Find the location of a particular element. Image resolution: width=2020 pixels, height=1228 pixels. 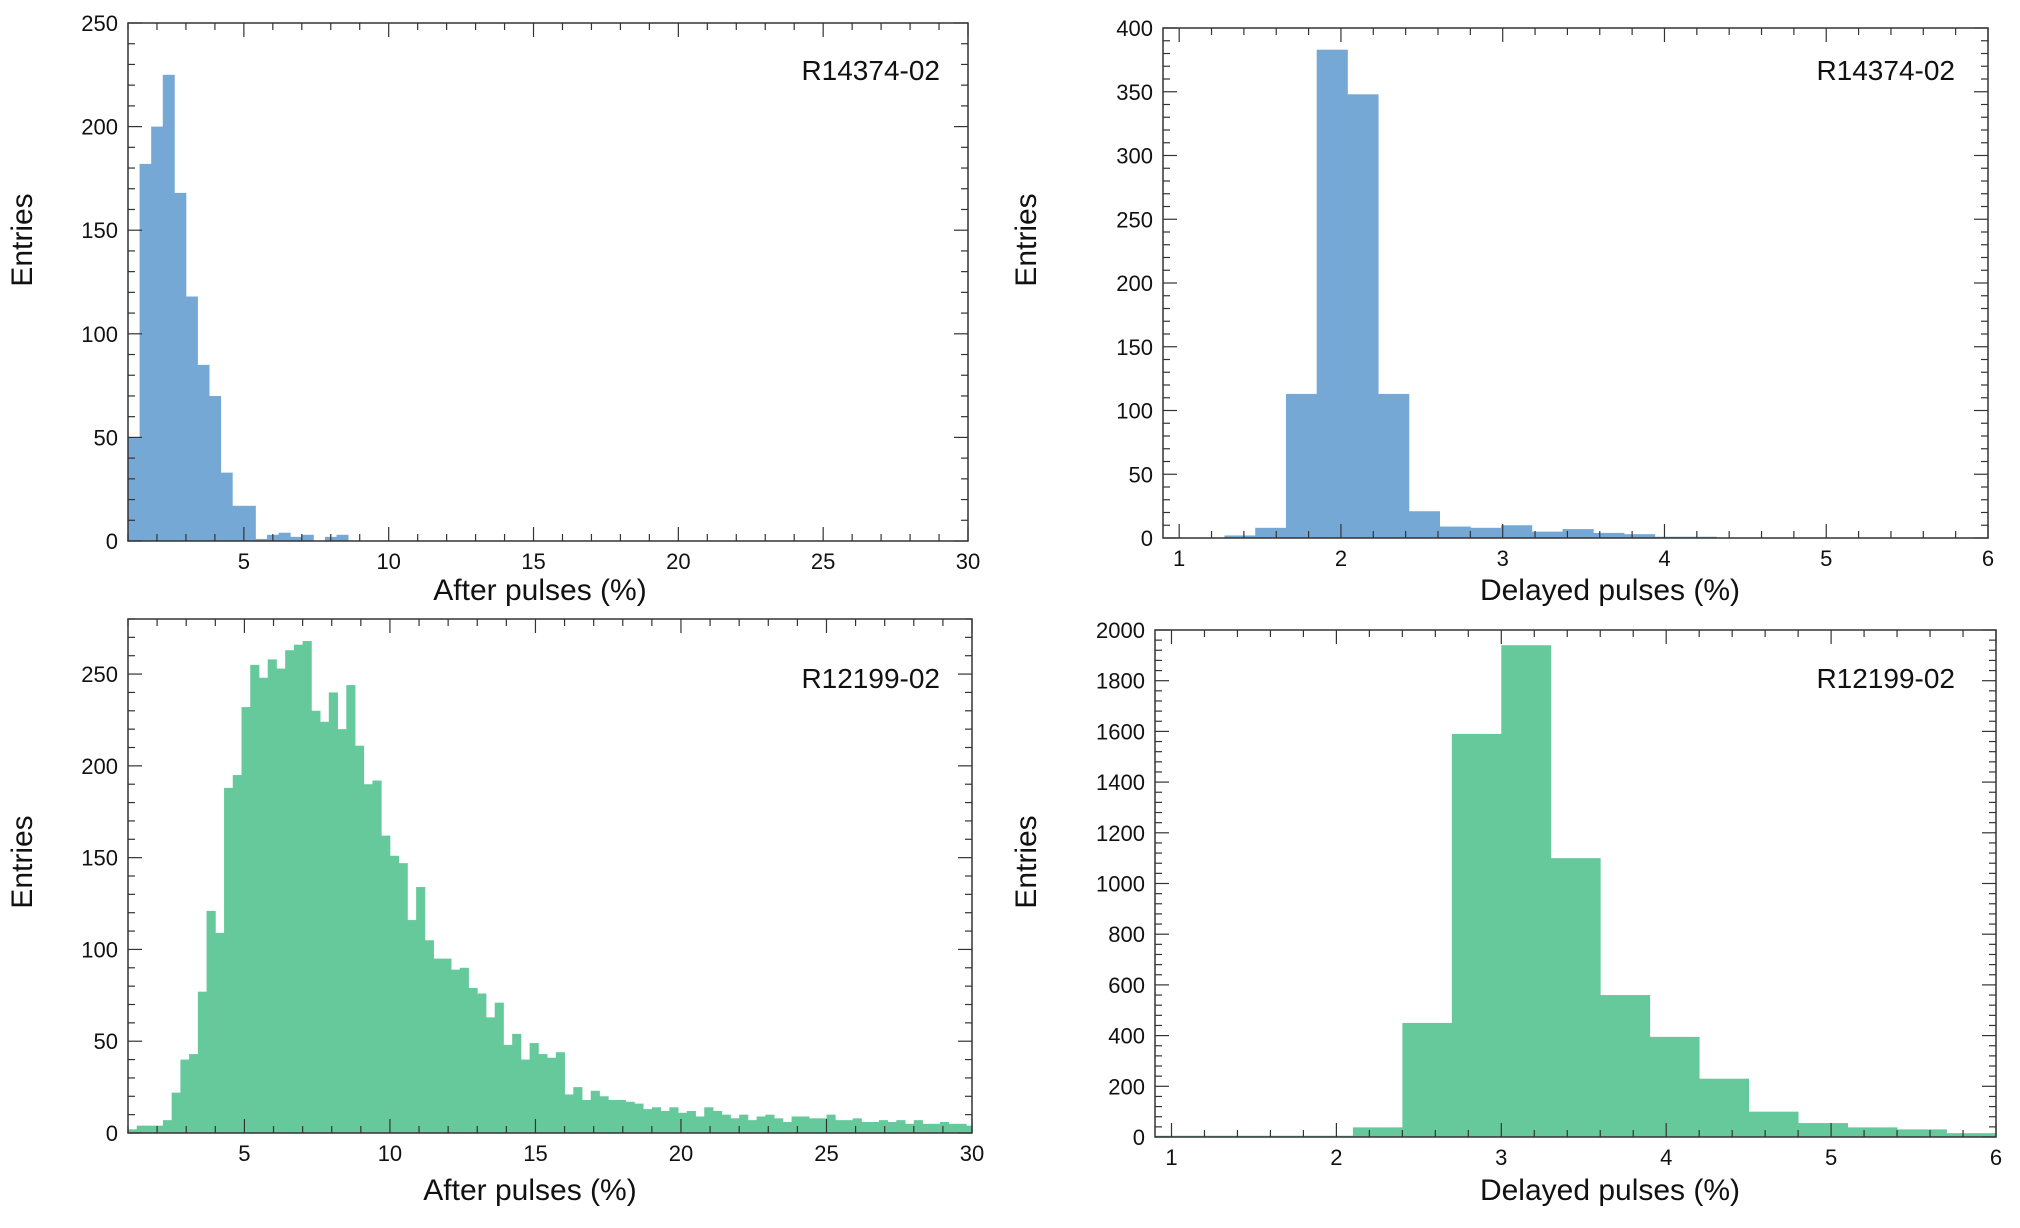

x-tick-label: 25 is located at coordinates (826, 1153).